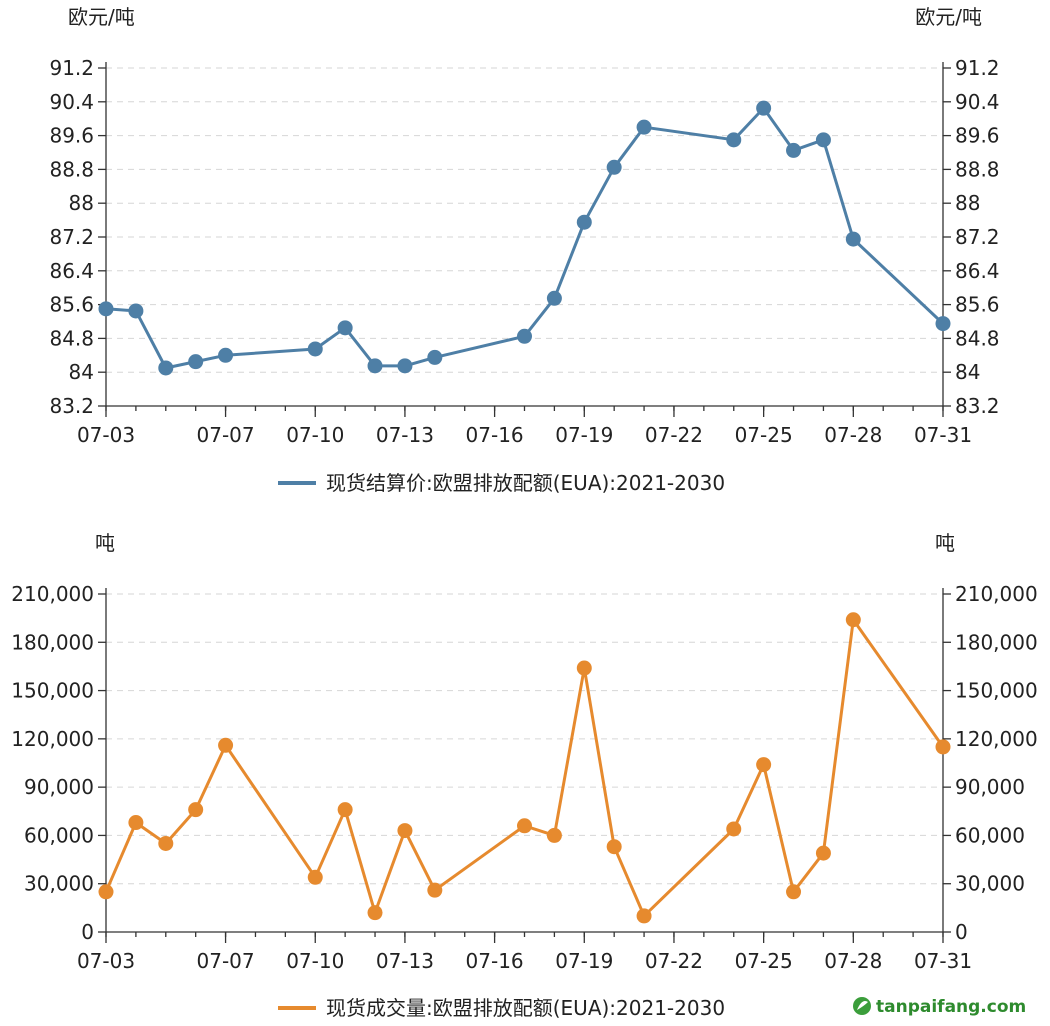 Image resolution: width=1050 pixels, height=1026 pixels. What do you see at coordinates (996, 642) in the screenshot?
I see `y-tick-label-right: 180,000` at bounding box center [996, 642].